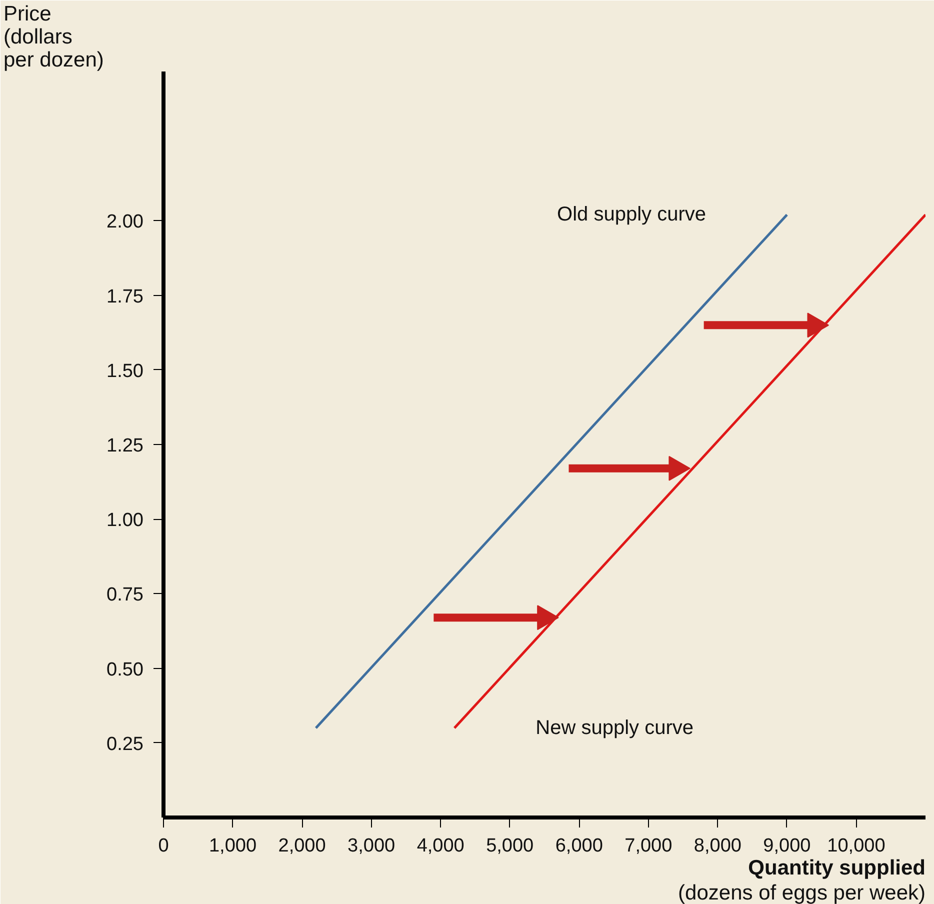 Image resolution: width=934 pixels, height=904 pixels. I want to click on y-axis-title: Price (dollars per dozen), so click(54, 37).